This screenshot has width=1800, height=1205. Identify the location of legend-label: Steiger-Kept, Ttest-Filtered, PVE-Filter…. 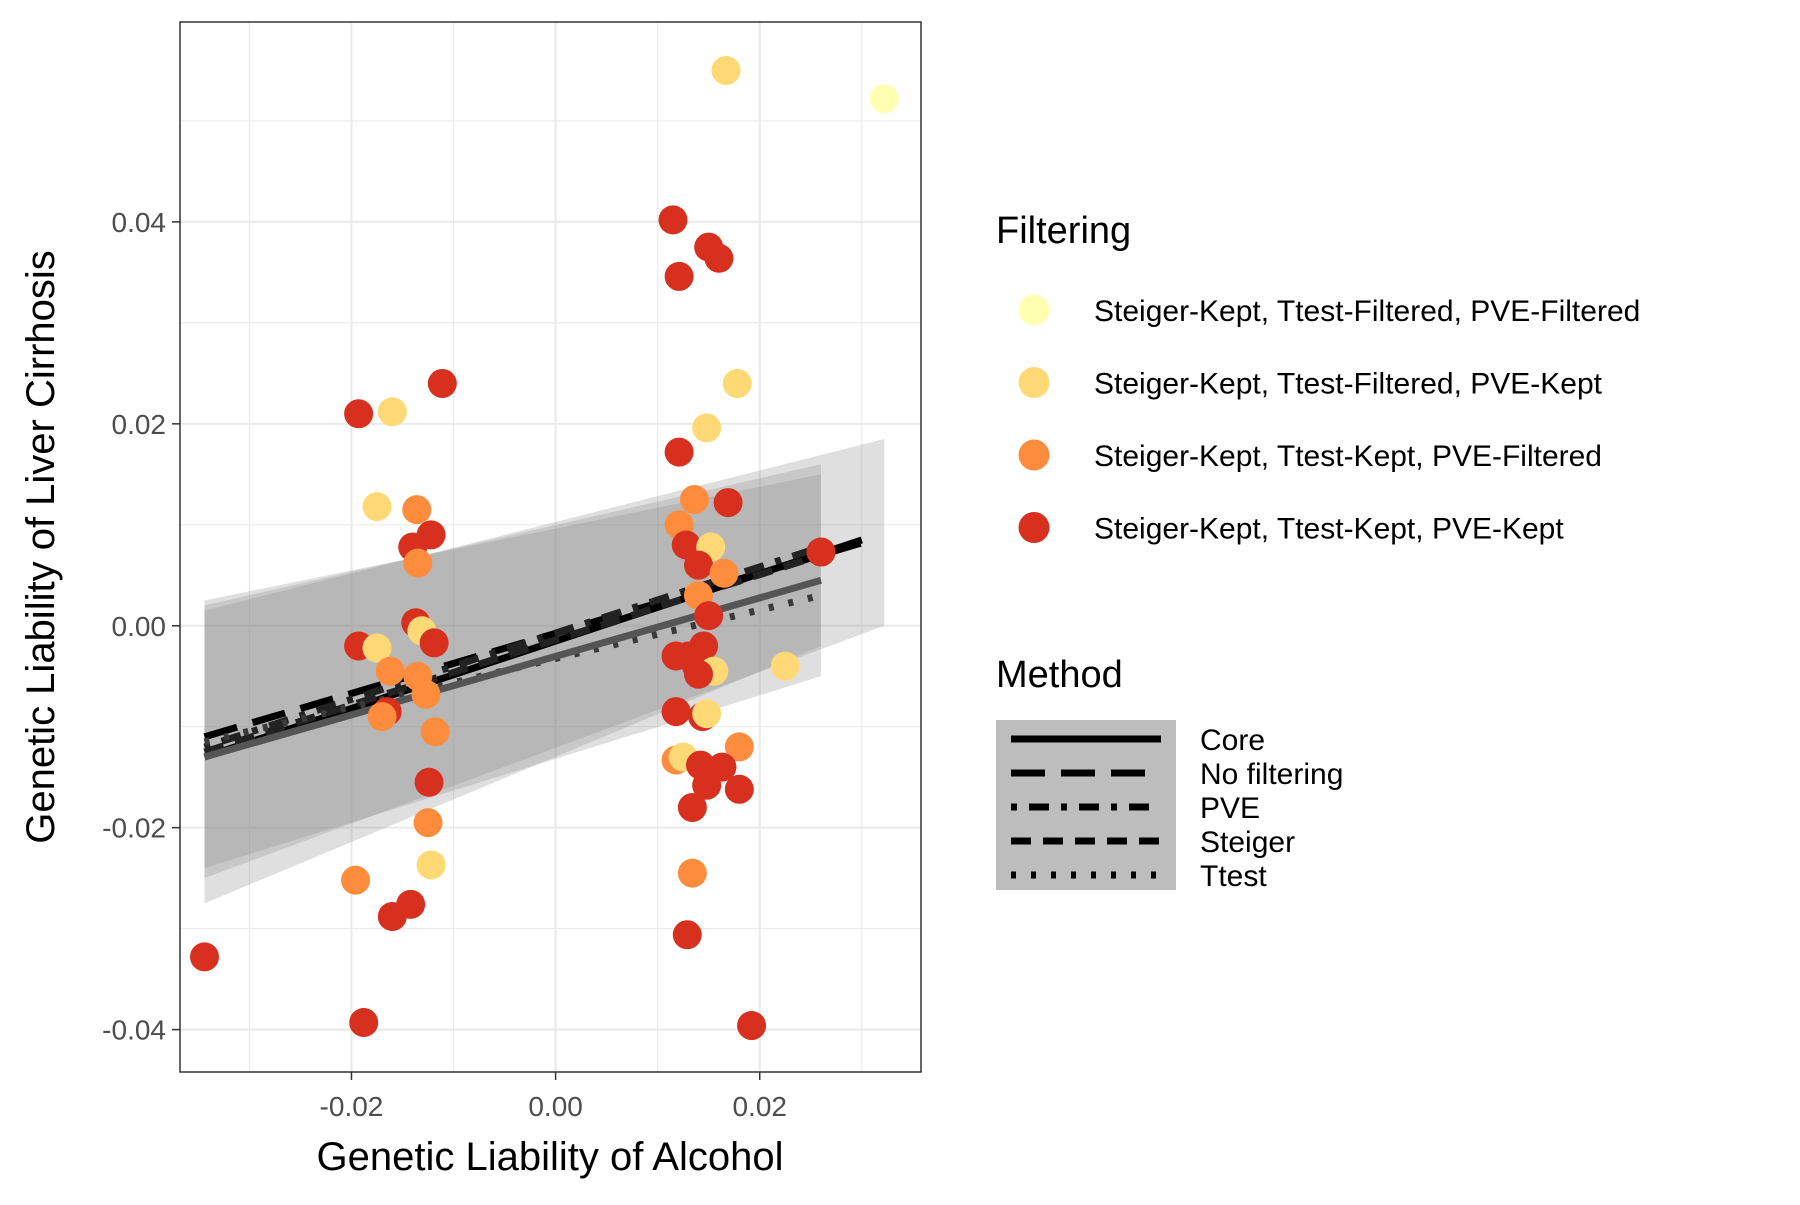
(1367, 311).